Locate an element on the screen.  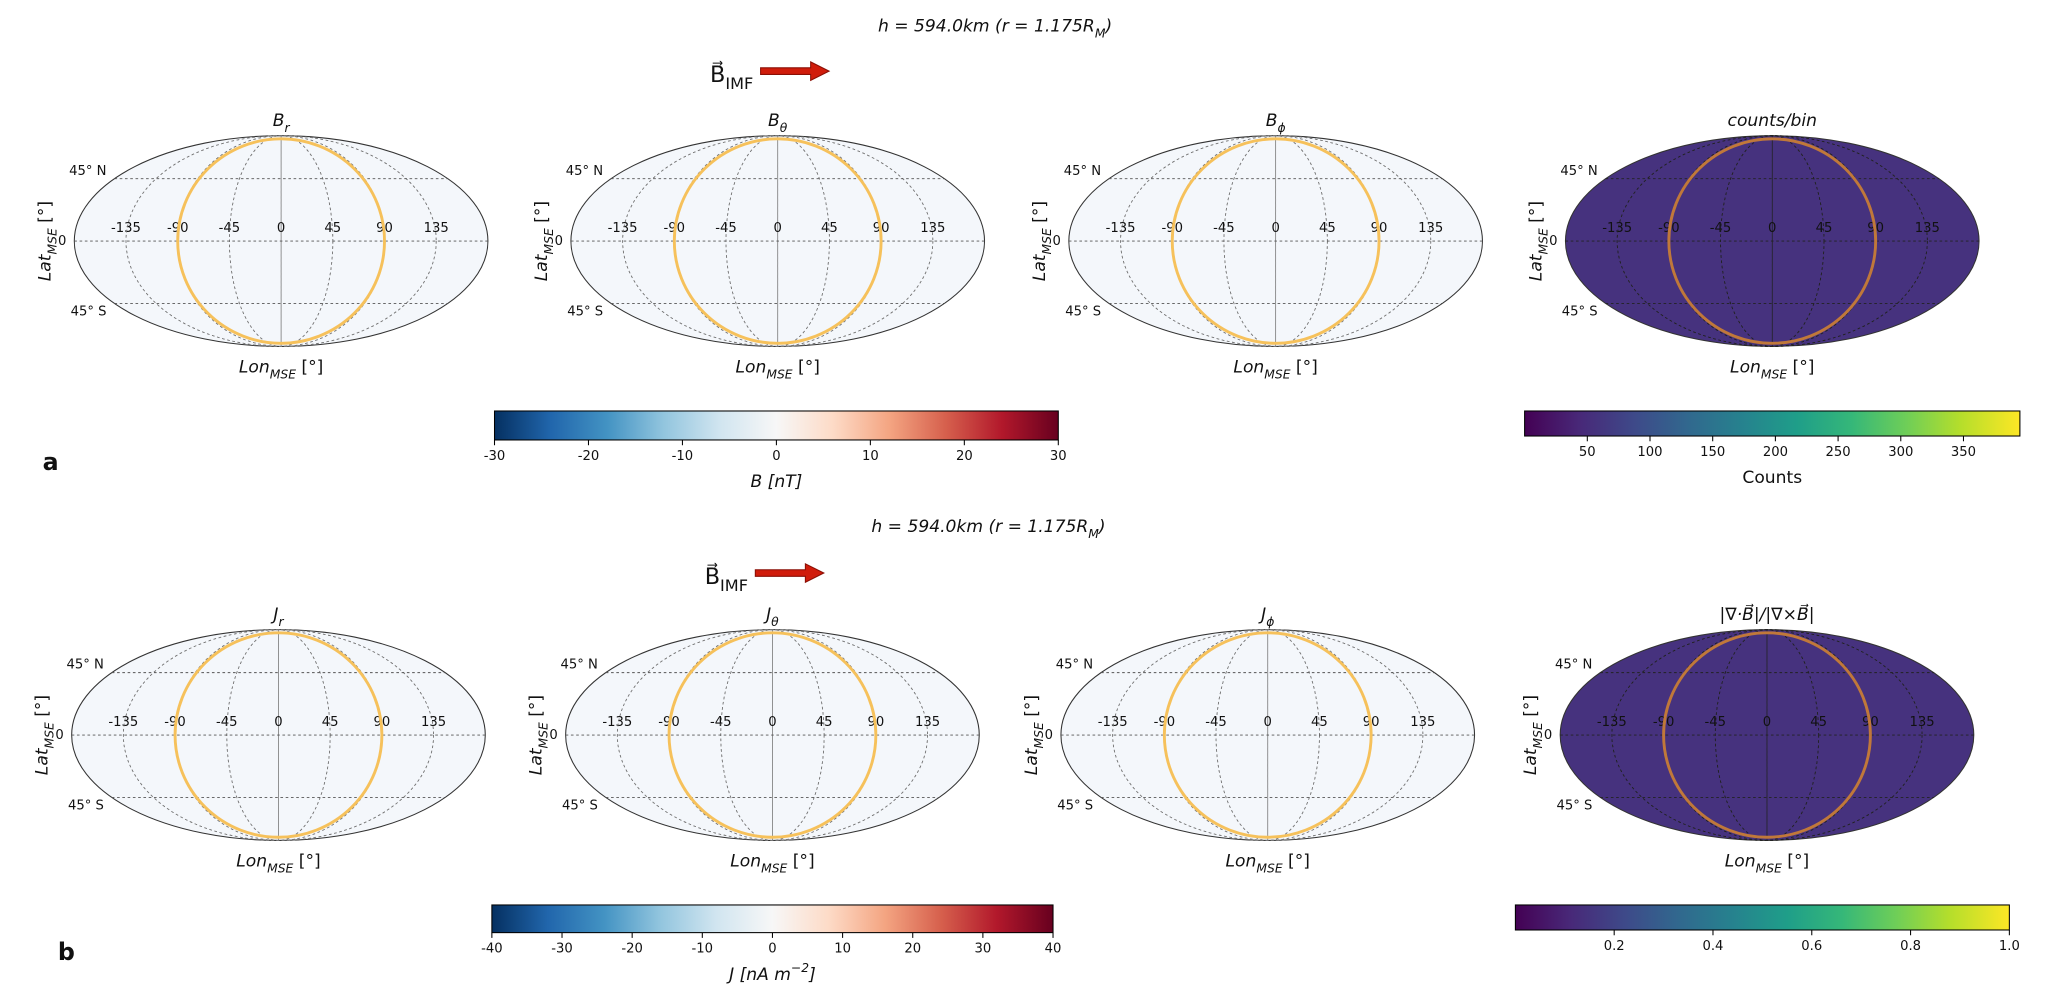
panel-title-sub: ϕ is located at coordinates (1281, 128).